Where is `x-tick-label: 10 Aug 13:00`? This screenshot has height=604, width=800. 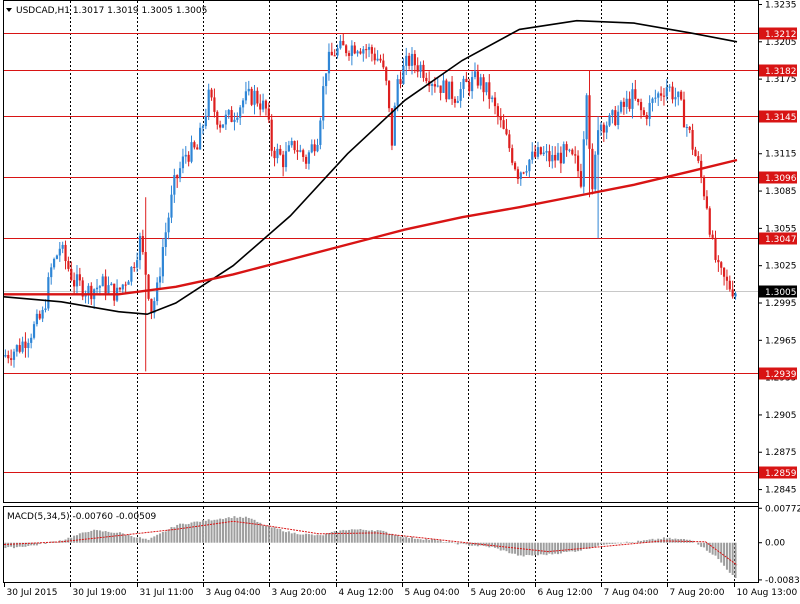 x-tick-label: 10 Aug 13:00 is located at coordinates (767, 593).